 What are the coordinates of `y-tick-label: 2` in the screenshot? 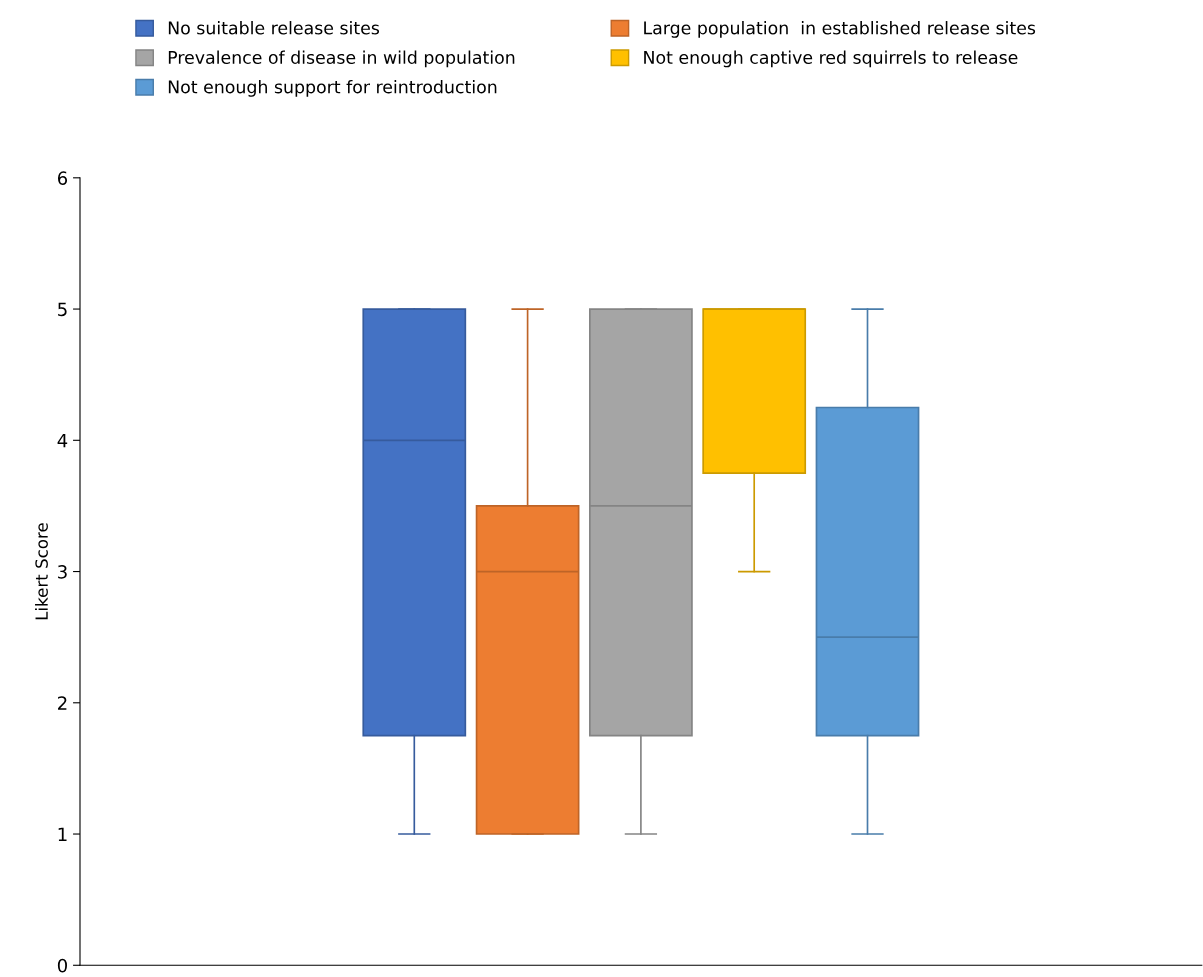 It's located at (62, 703).